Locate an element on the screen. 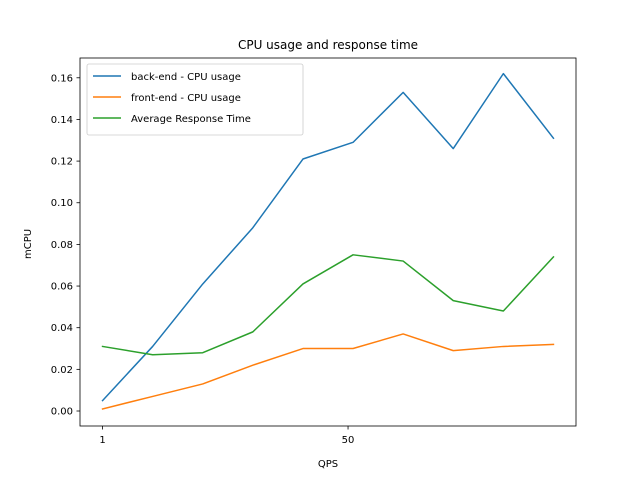 This screenshot has width=640, height=480. y-tick-label: 0.06 is located at coordinates (62, 287).